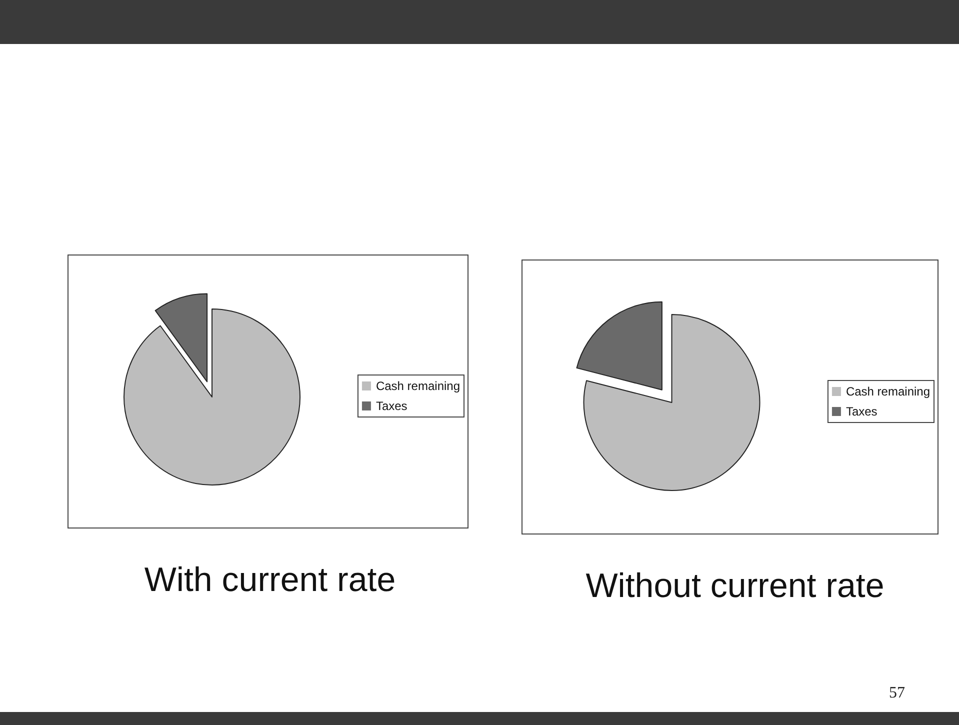  Describe the element at coordinates (735, 586) in the screenshot. I see `text: Without current rate` at that location.